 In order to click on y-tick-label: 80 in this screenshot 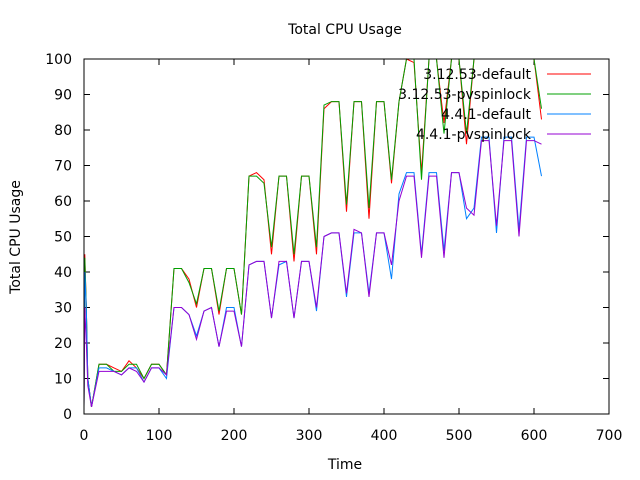, I will do `click(63, 131)`.